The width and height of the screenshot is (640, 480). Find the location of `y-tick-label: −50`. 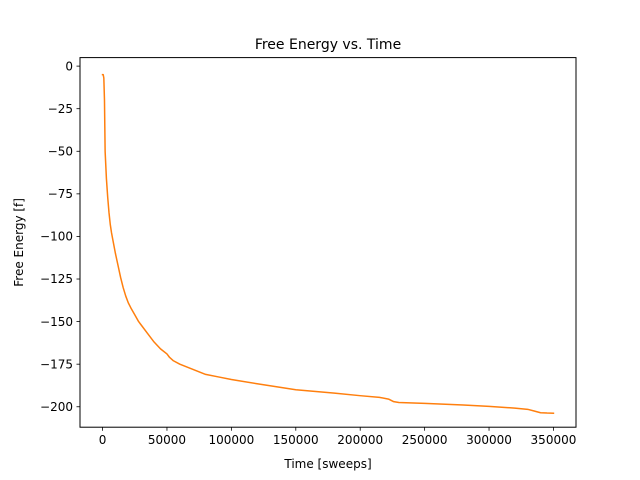

y-tick-label: −50 is located at coordinates (60, 151).